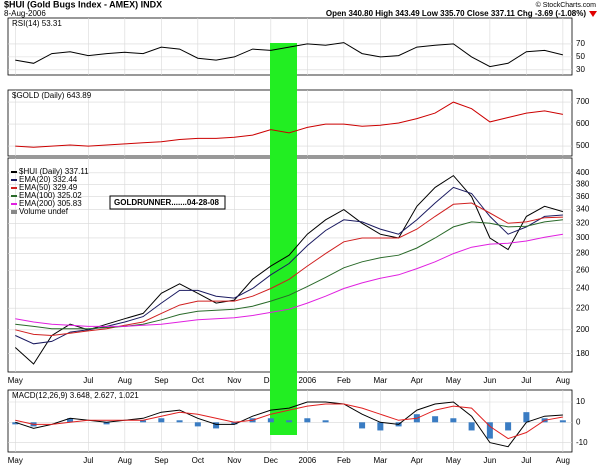 Image resolution: width=600 pixels, height=472 pixels. Describe the element at coordinates (583, 101) in the screenshot. I see `y-tick-label: 700` at that location.